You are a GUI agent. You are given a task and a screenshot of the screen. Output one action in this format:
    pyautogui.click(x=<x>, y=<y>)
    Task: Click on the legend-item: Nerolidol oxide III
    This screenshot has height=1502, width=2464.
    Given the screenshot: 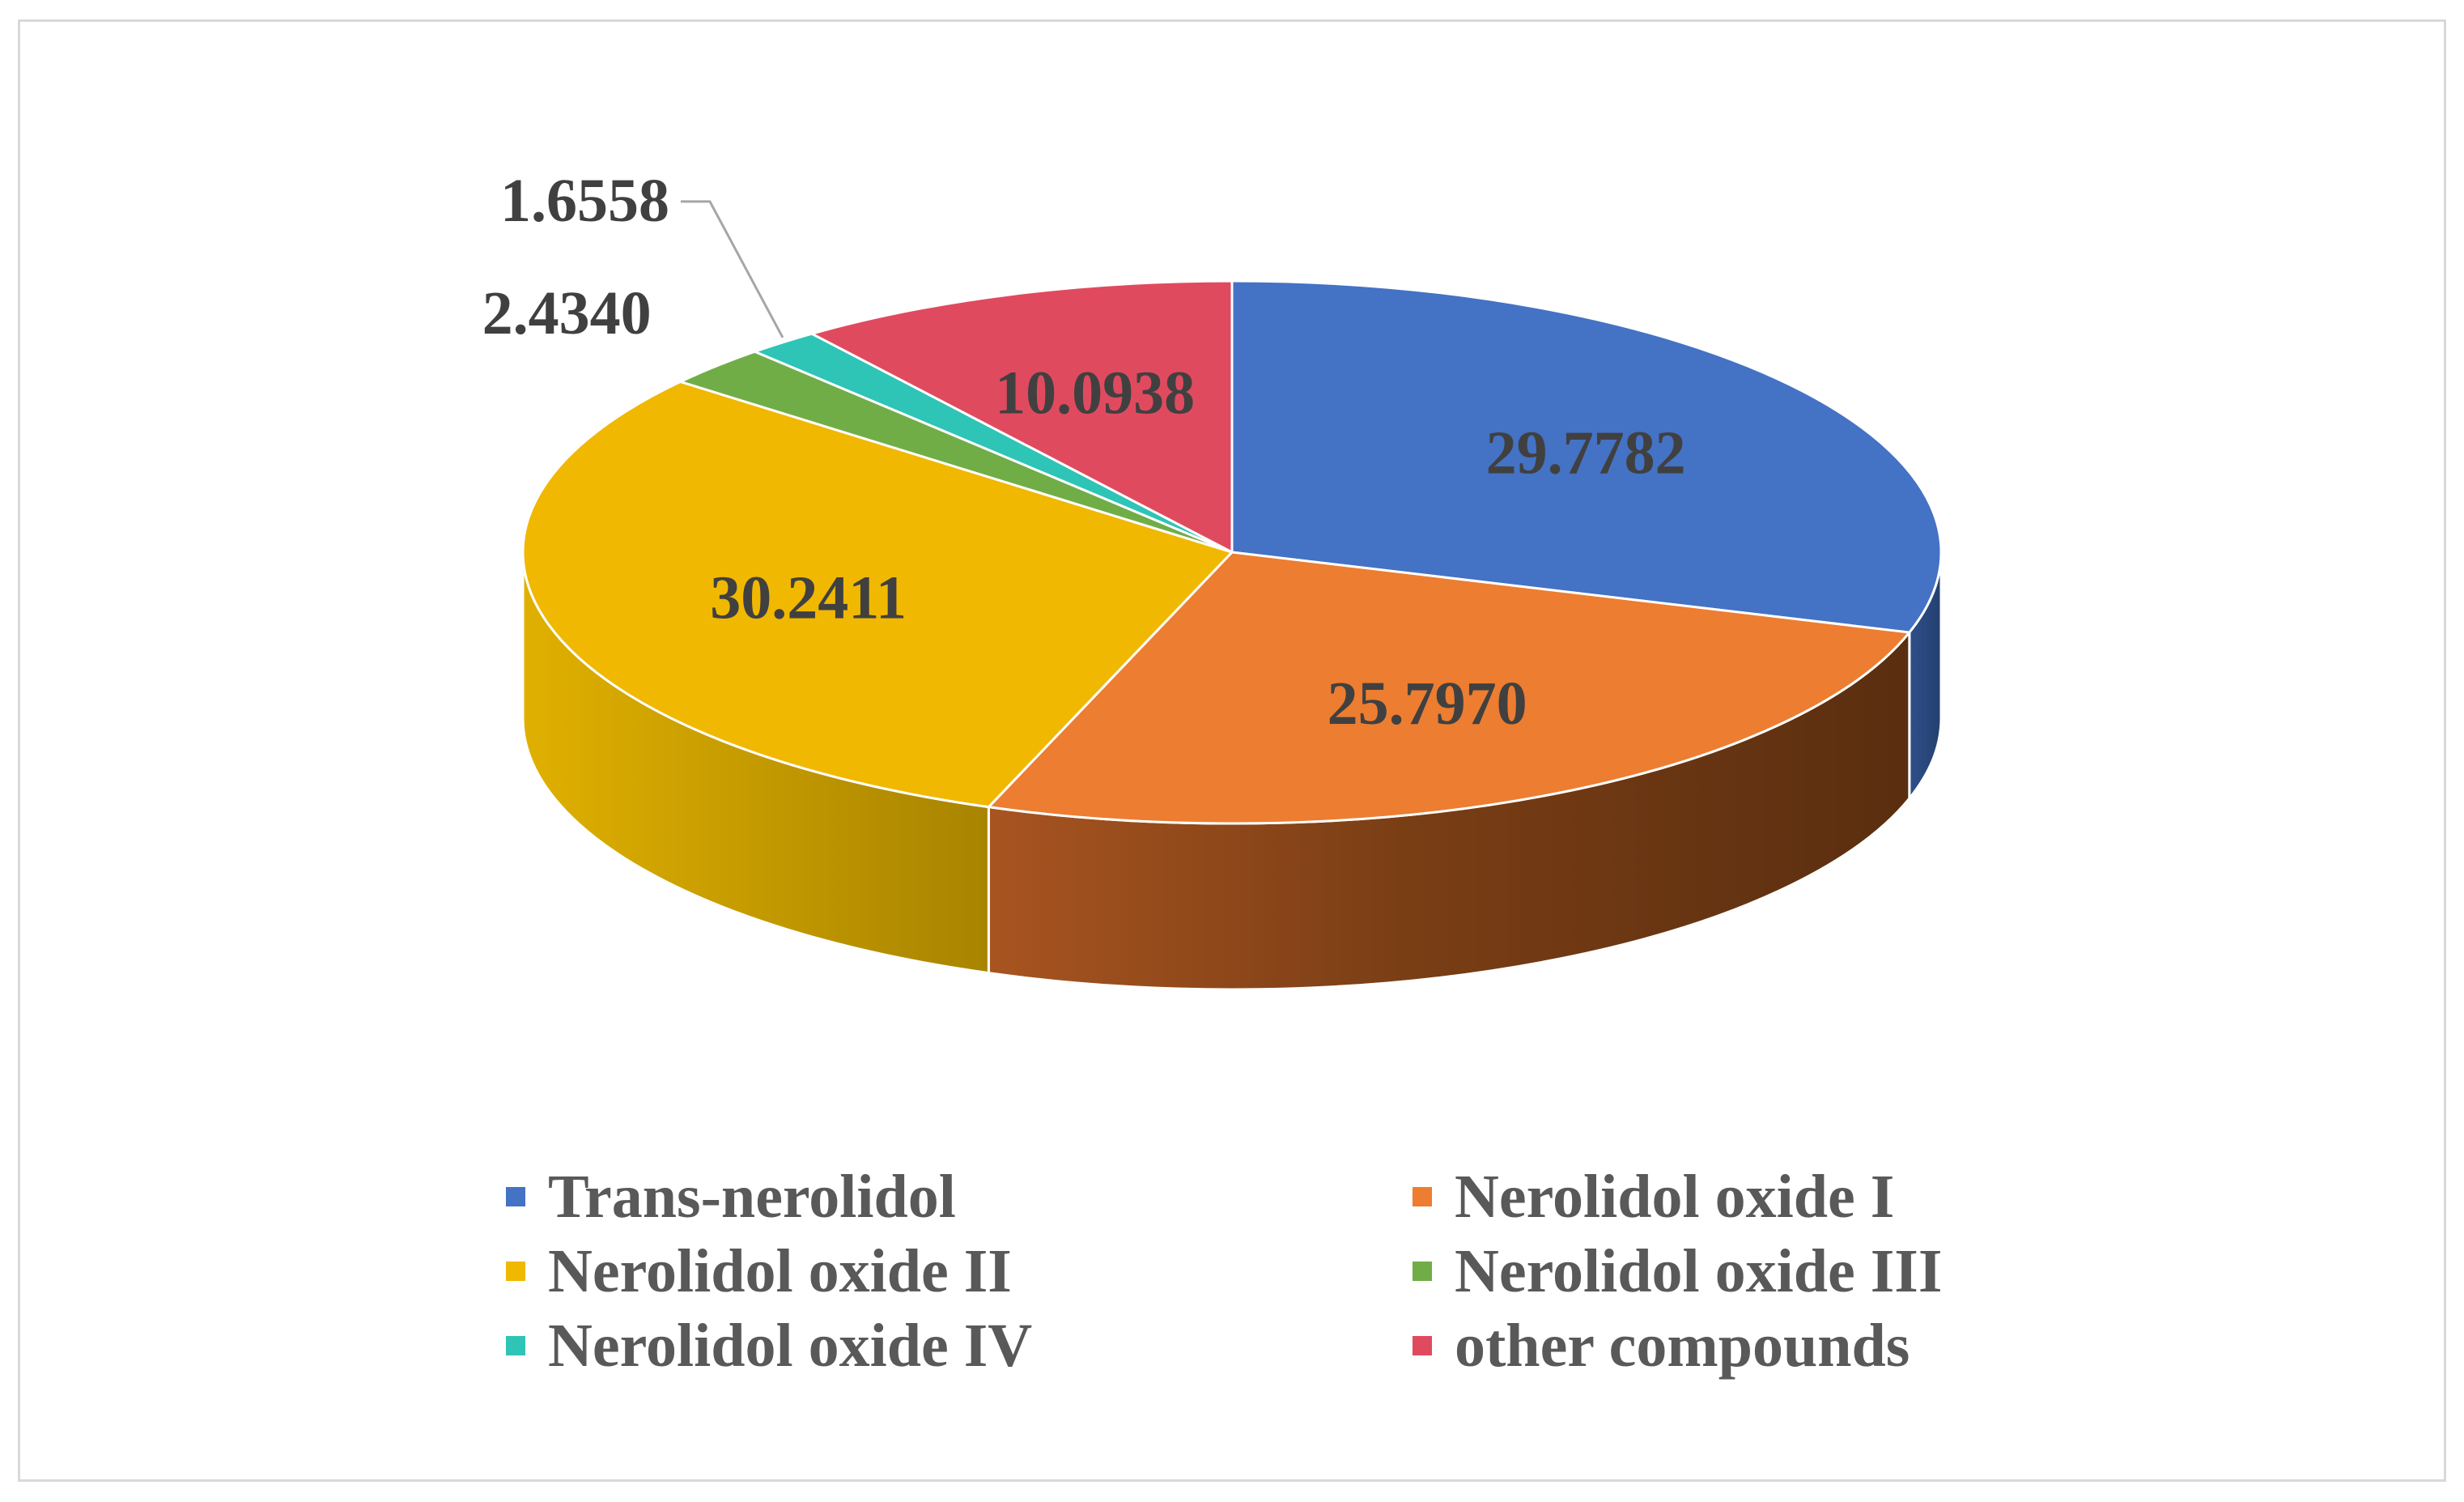 What is the action you would take?
    pyautogui.click(x=1769, y=1271)
    